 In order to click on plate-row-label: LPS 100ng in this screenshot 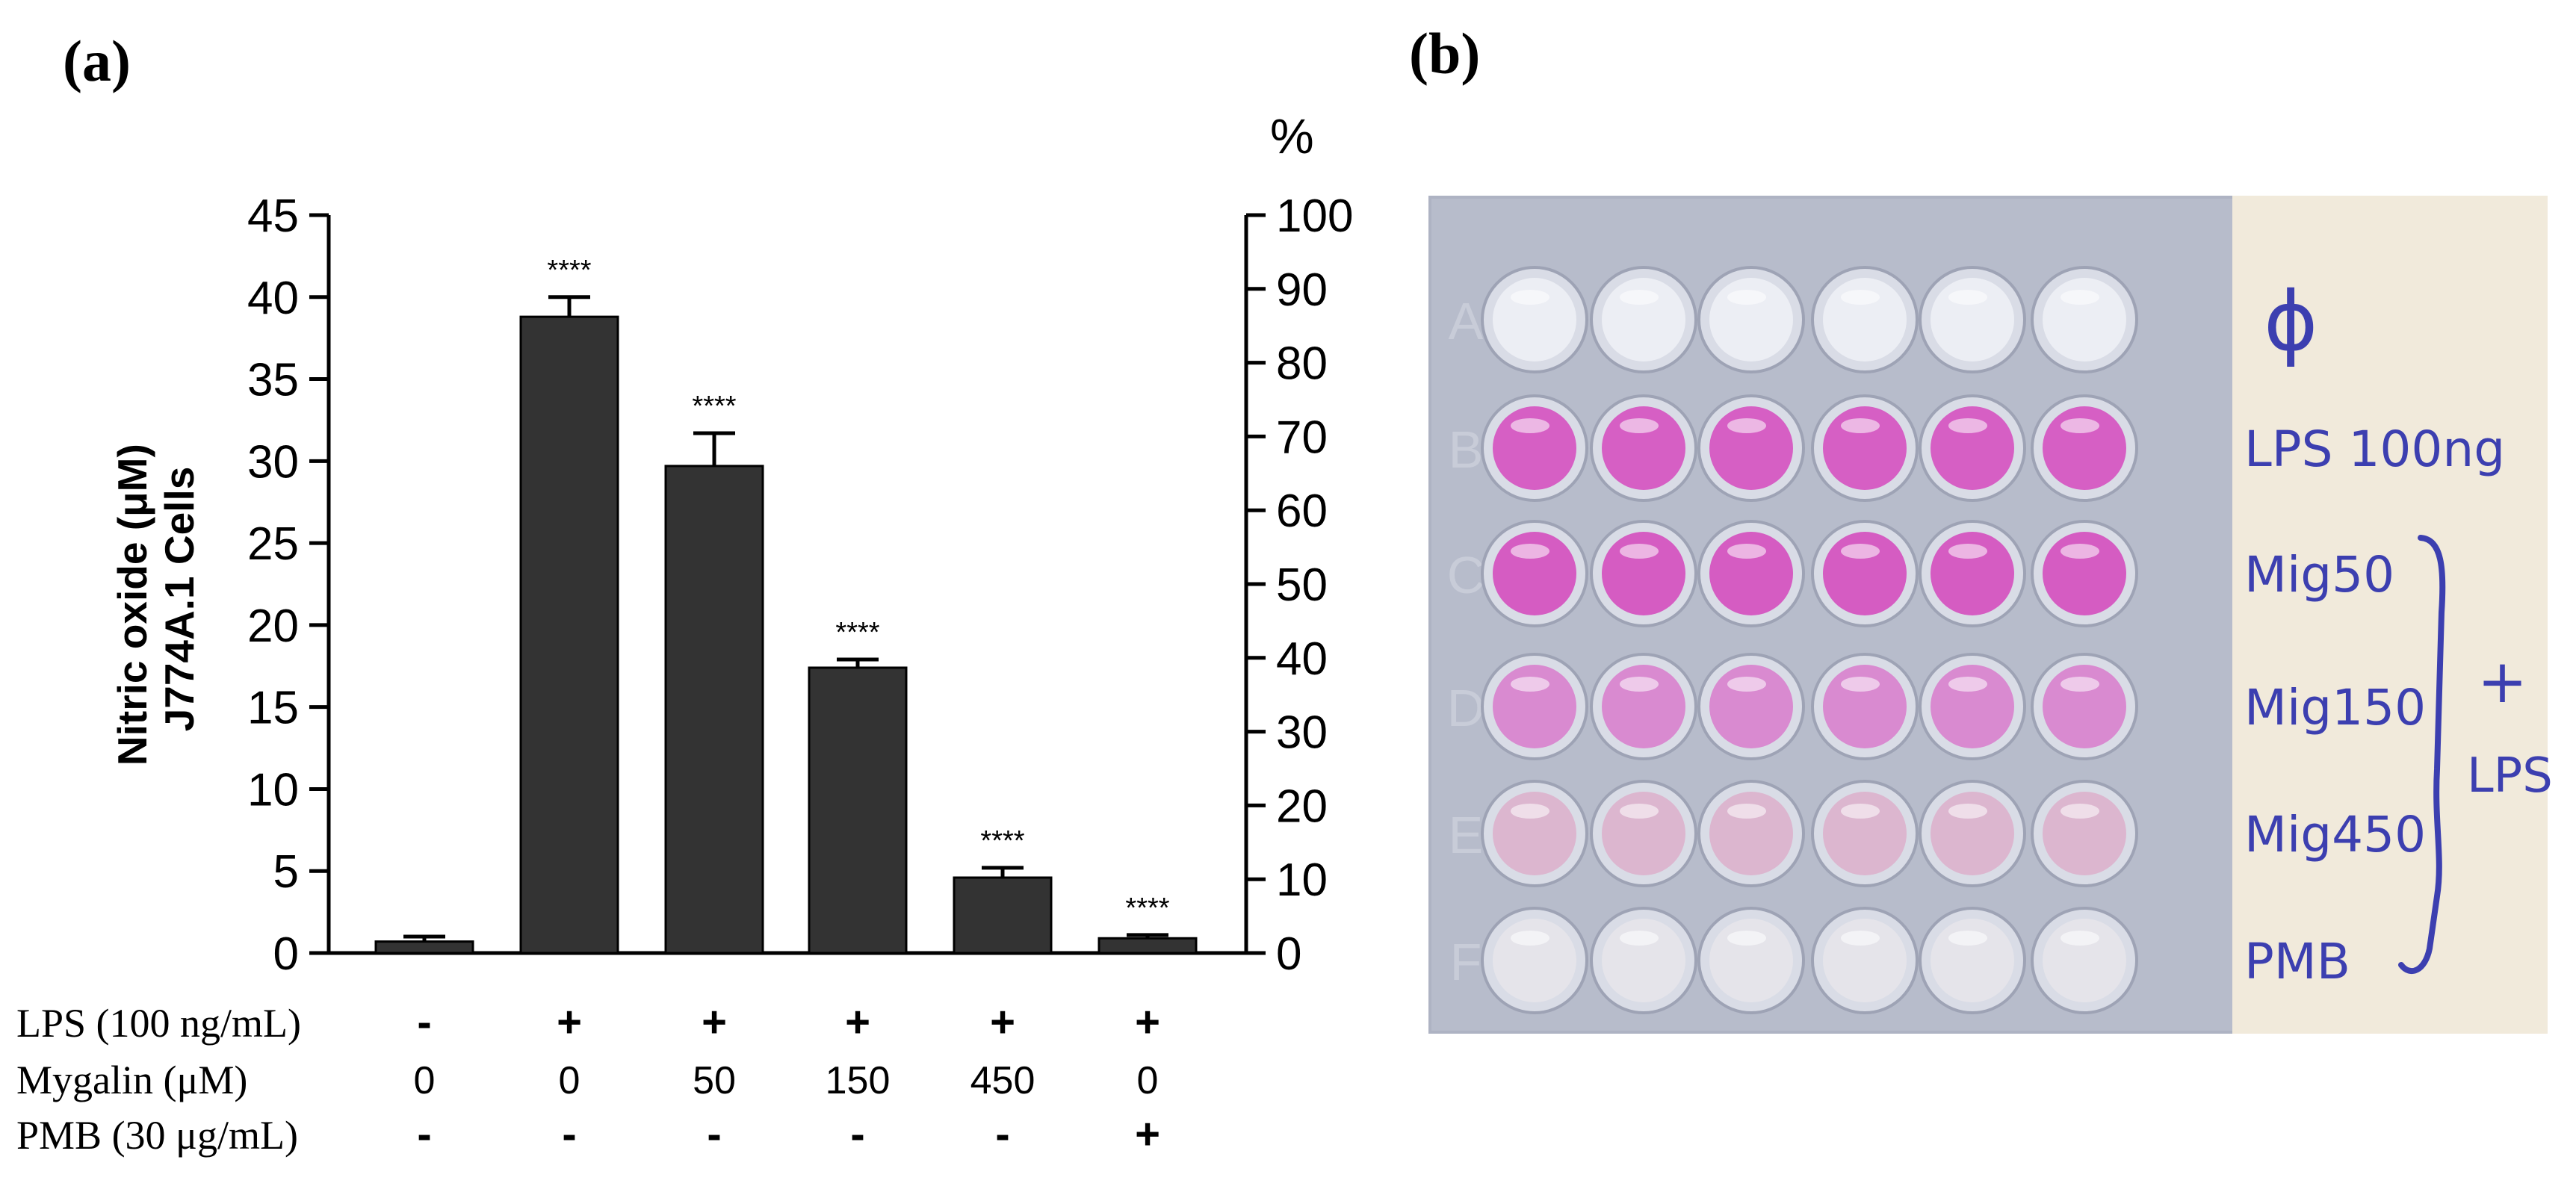, I will do `click(2374, 449)`.